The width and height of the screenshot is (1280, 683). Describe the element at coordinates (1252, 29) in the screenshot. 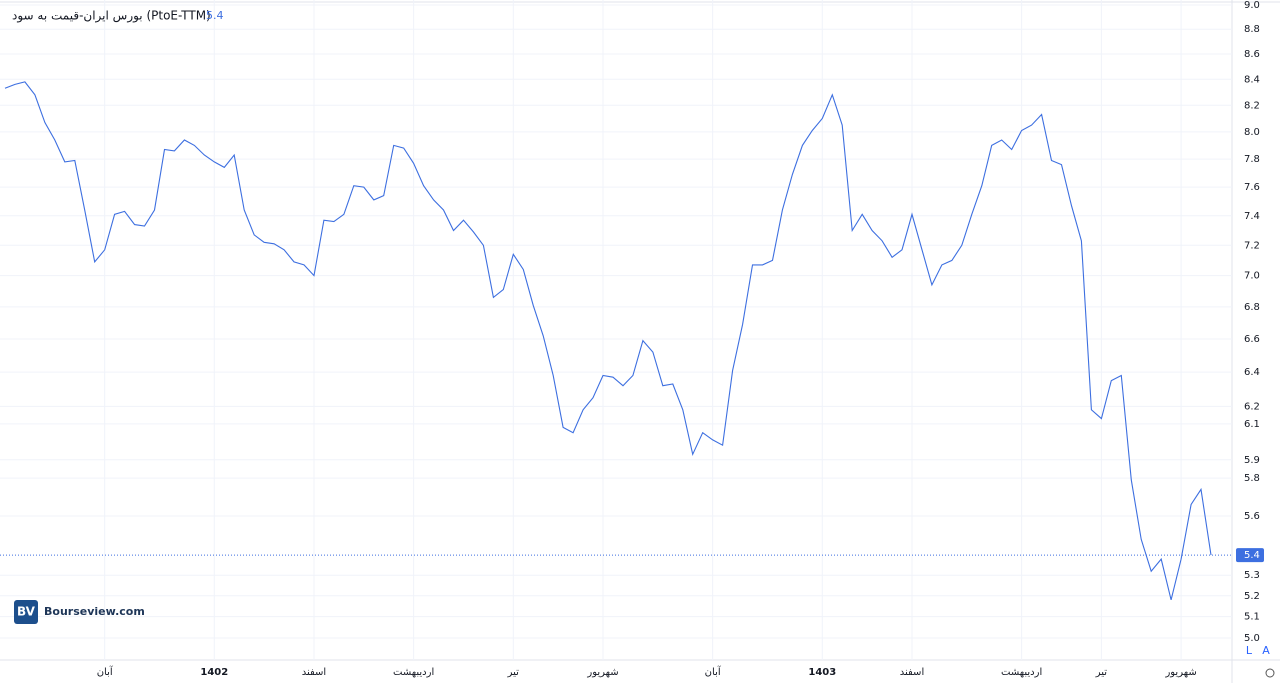

I see `y-tick-label: 8.8` at that location.